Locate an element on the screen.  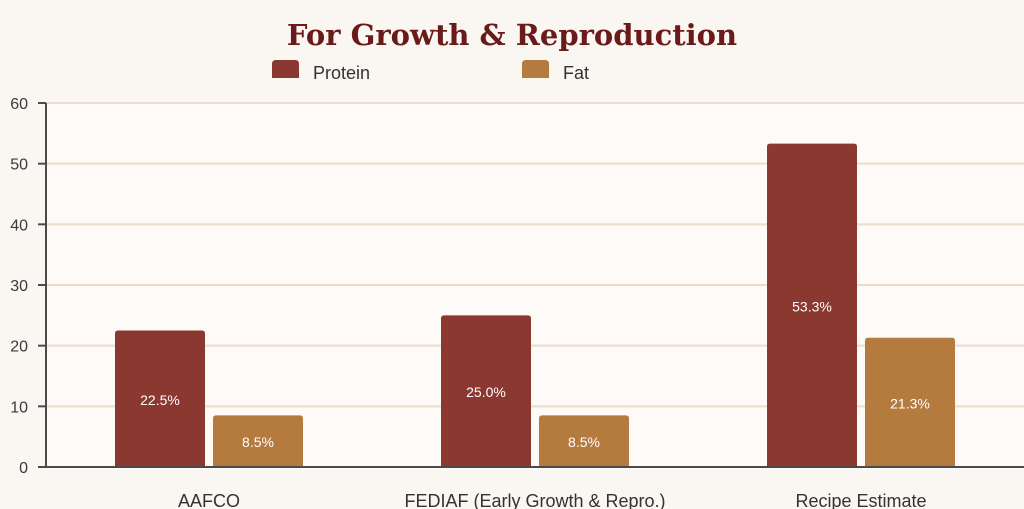
bar-data-label: 22.5% is located at coordinates (160, 400).